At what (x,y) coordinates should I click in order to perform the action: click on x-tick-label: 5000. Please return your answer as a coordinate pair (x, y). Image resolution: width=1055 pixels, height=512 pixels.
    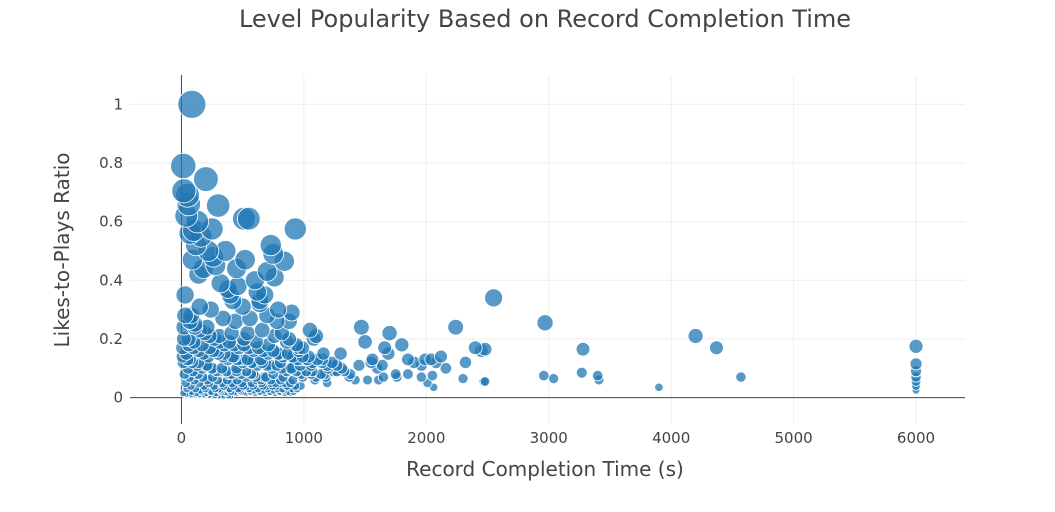
    Looking at the image, I should click on (793, 438).